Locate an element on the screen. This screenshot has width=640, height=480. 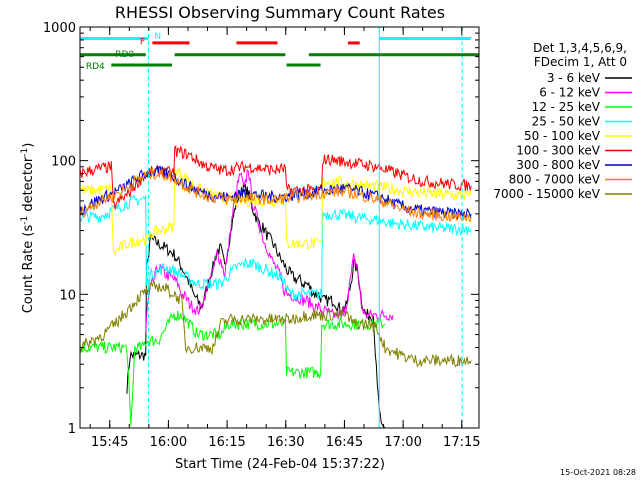
flag-layer: NF RD0 RD4 is located at coordinates (279, 52).